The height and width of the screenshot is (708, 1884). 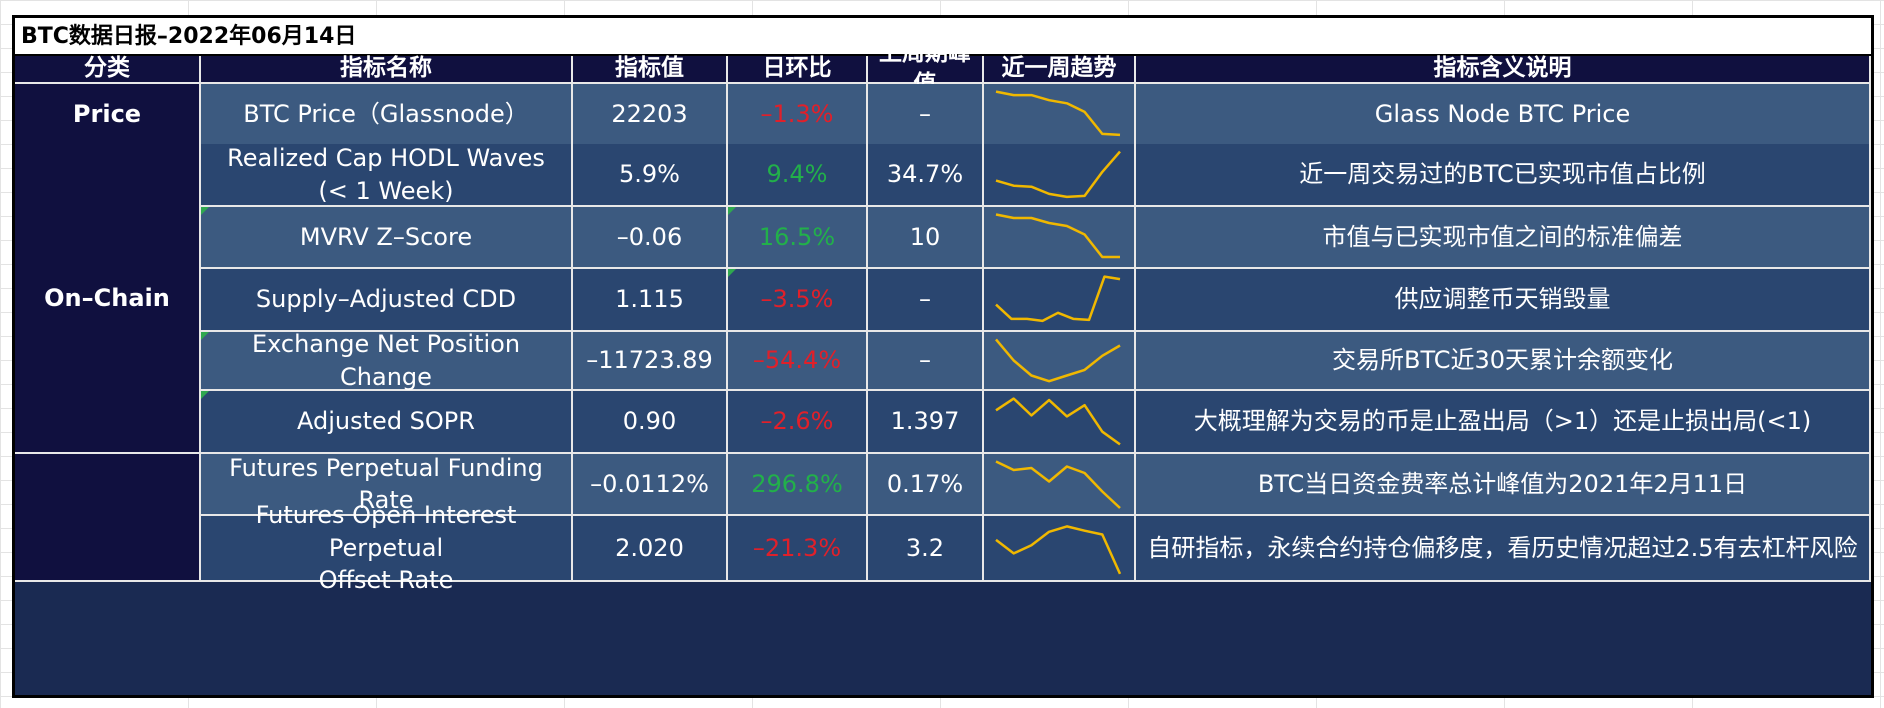 What do you see at coordinates (387, 485) in the screenshot?
I see `indicator-name: Futures Perpetual Funding Rate` at bounding box center [387, 485].